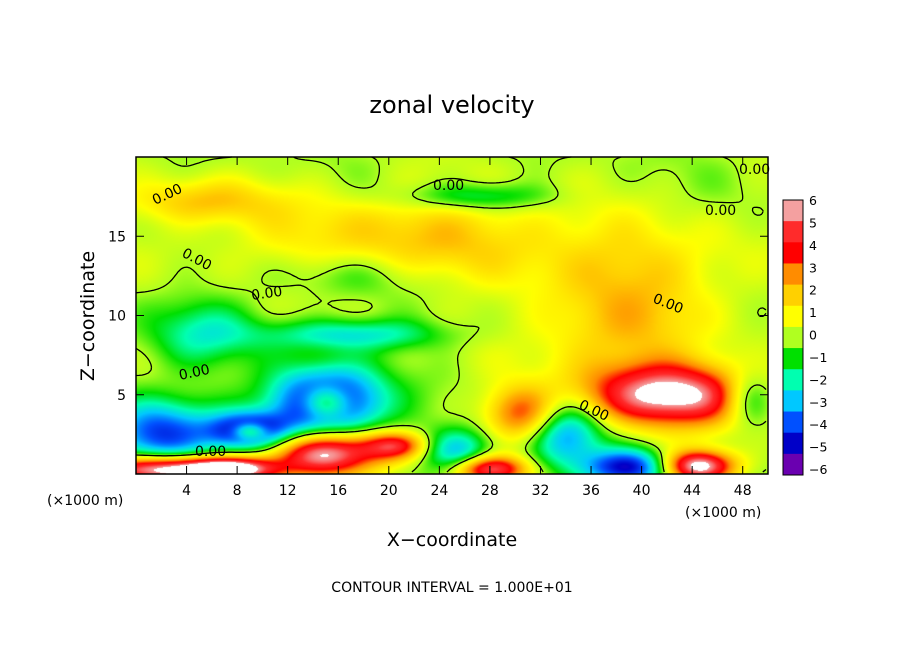 Image resolution: width=904 pixels, height=654 pixels. What do you see at coordinates (88, 316) in the screenshot?
I see `y-axis-label: Z−coordinate` at bounding box center [88, 316].